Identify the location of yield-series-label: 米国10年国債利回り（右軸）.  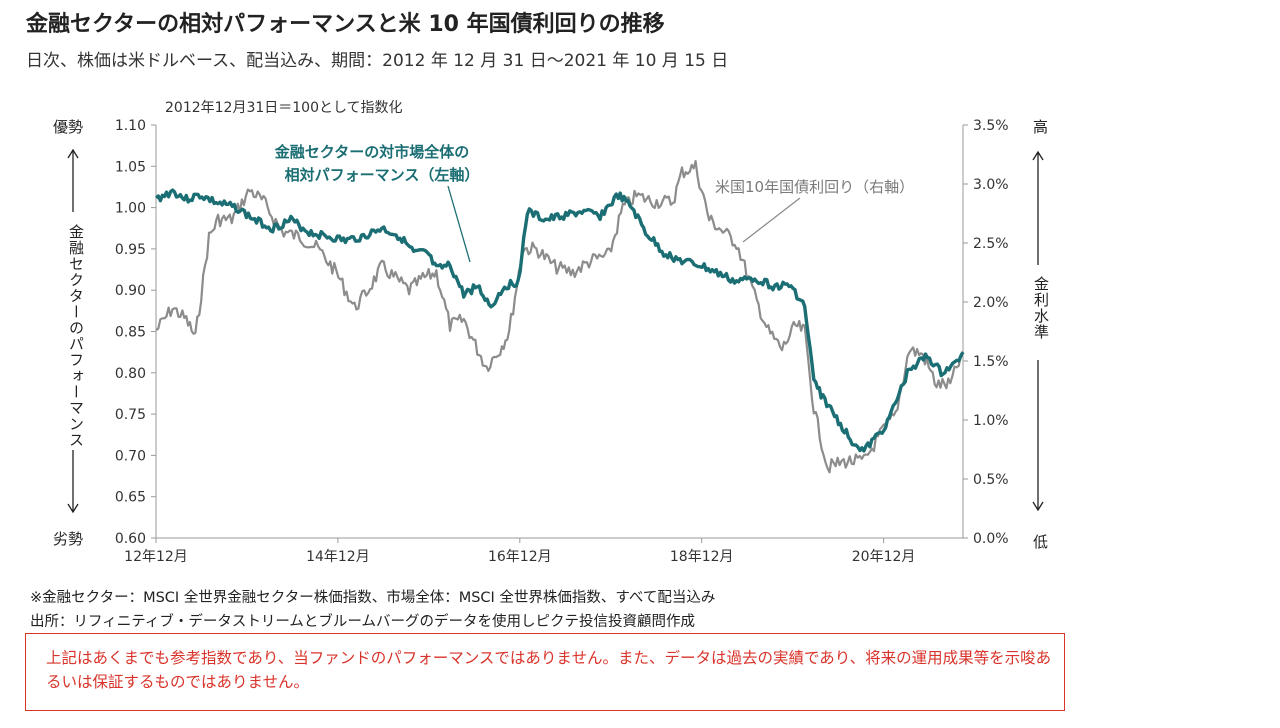
(814, 187).